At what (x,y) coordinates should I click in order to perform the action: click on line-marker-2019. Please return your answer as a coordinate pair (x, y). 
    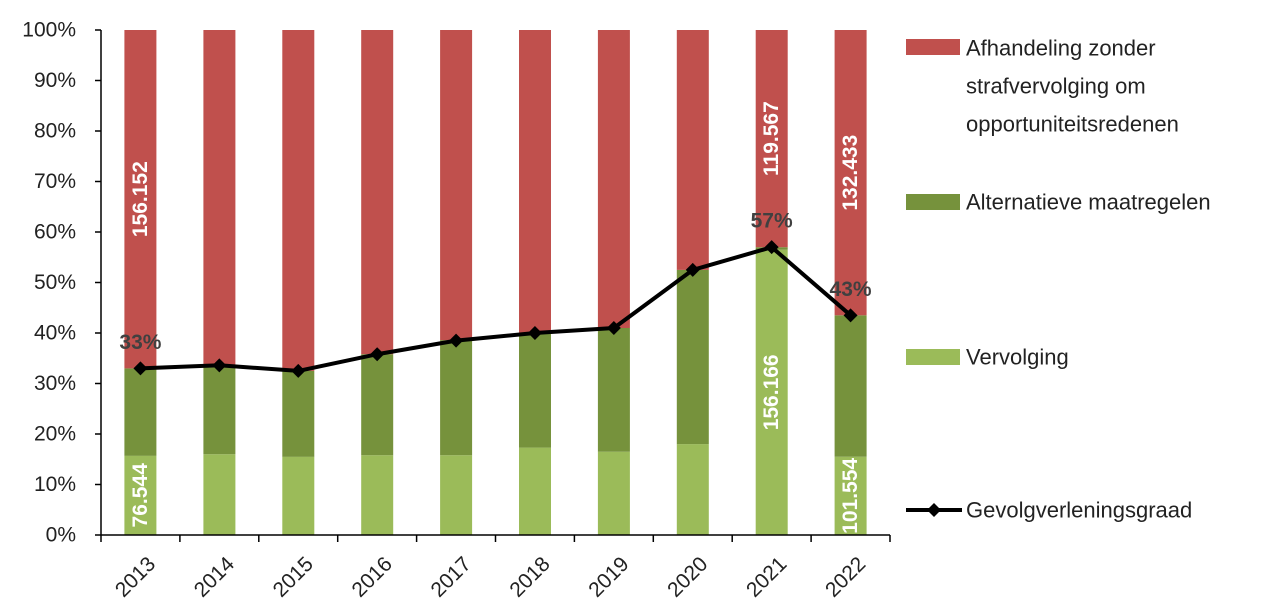
    Looking at the image, I should click on (613, 327).